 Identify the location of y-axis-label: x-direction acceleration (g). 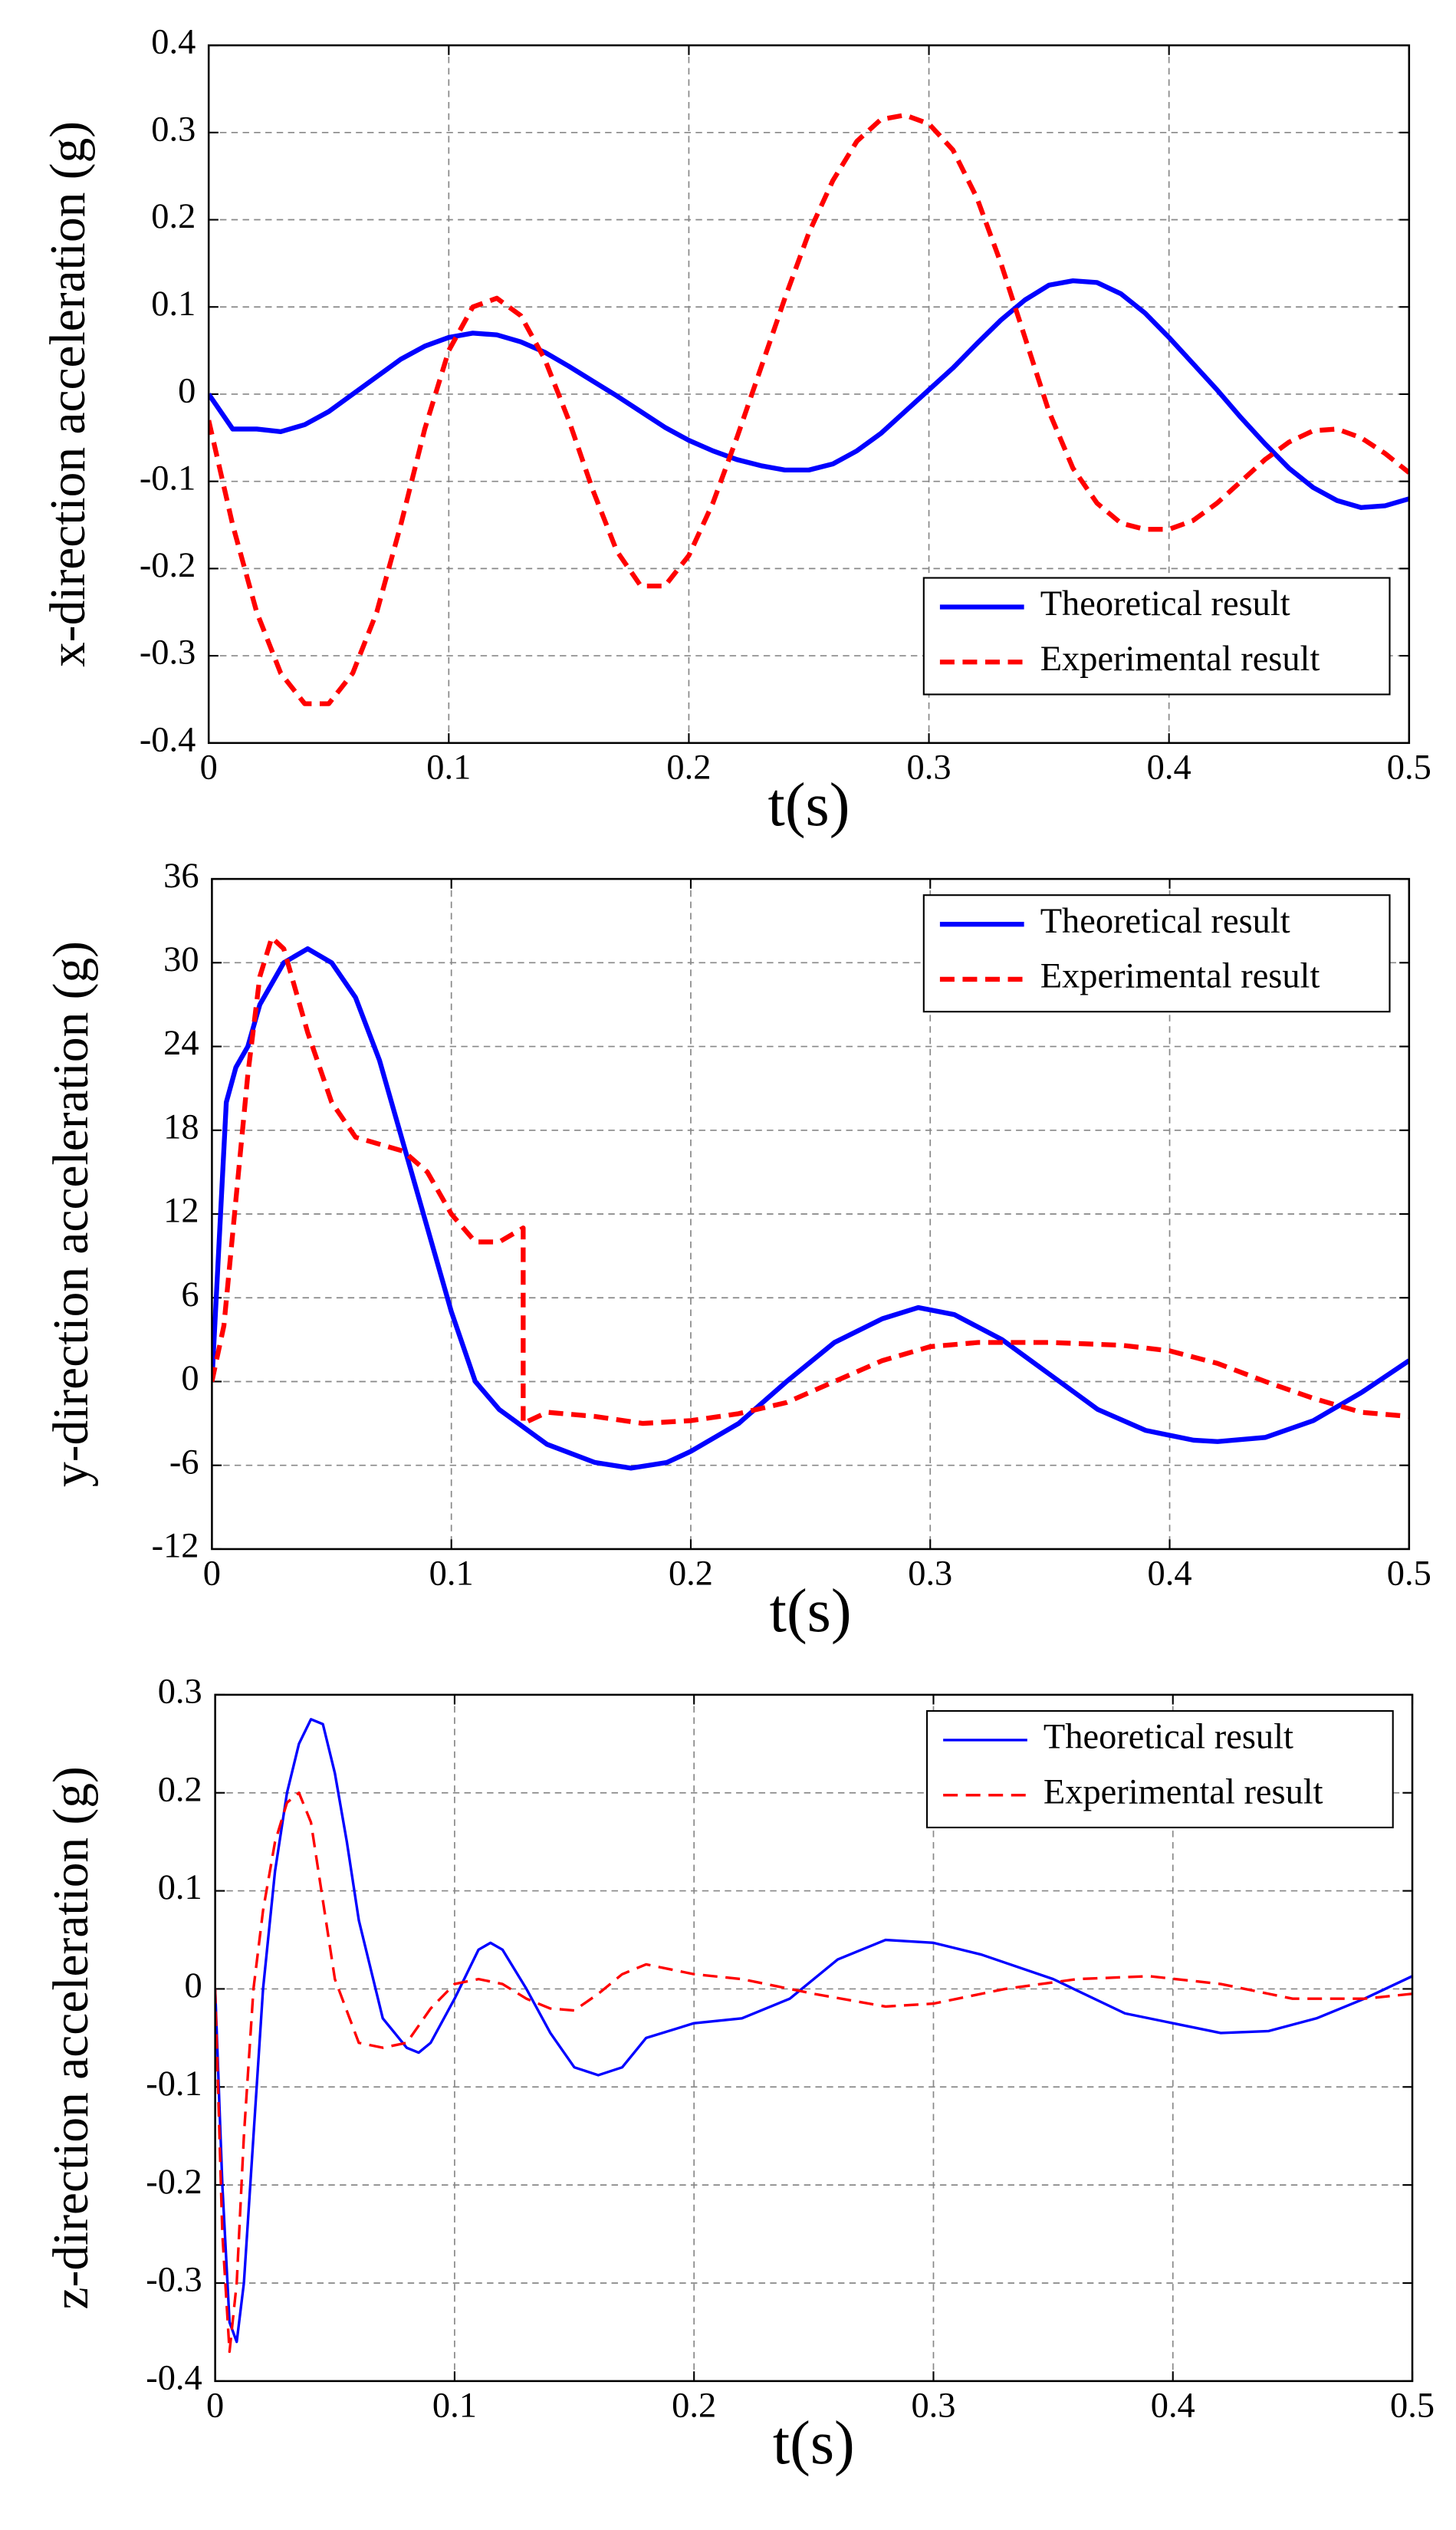
(68, 394).